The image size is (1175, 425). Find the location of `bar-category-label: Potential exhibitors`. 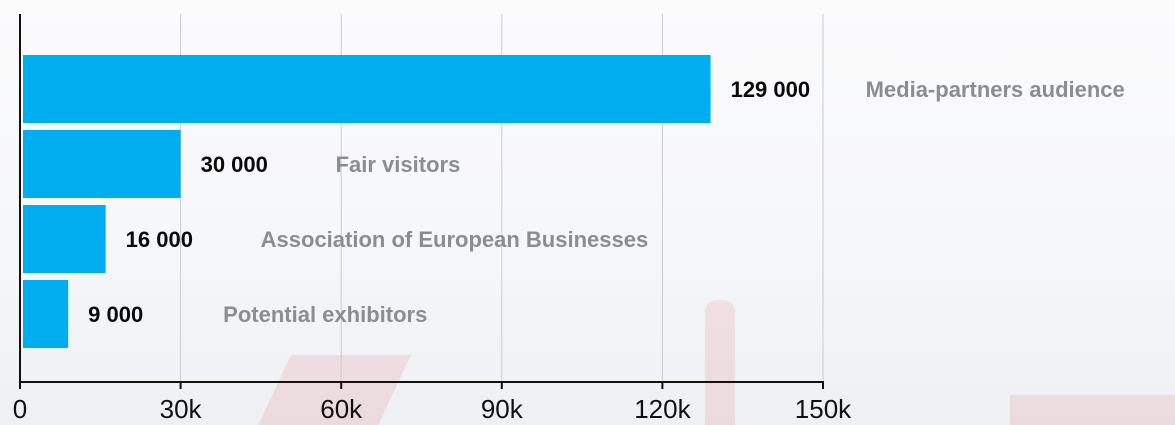

bar-category-label: Potential exhibitors is located at coordinates (325, 314).